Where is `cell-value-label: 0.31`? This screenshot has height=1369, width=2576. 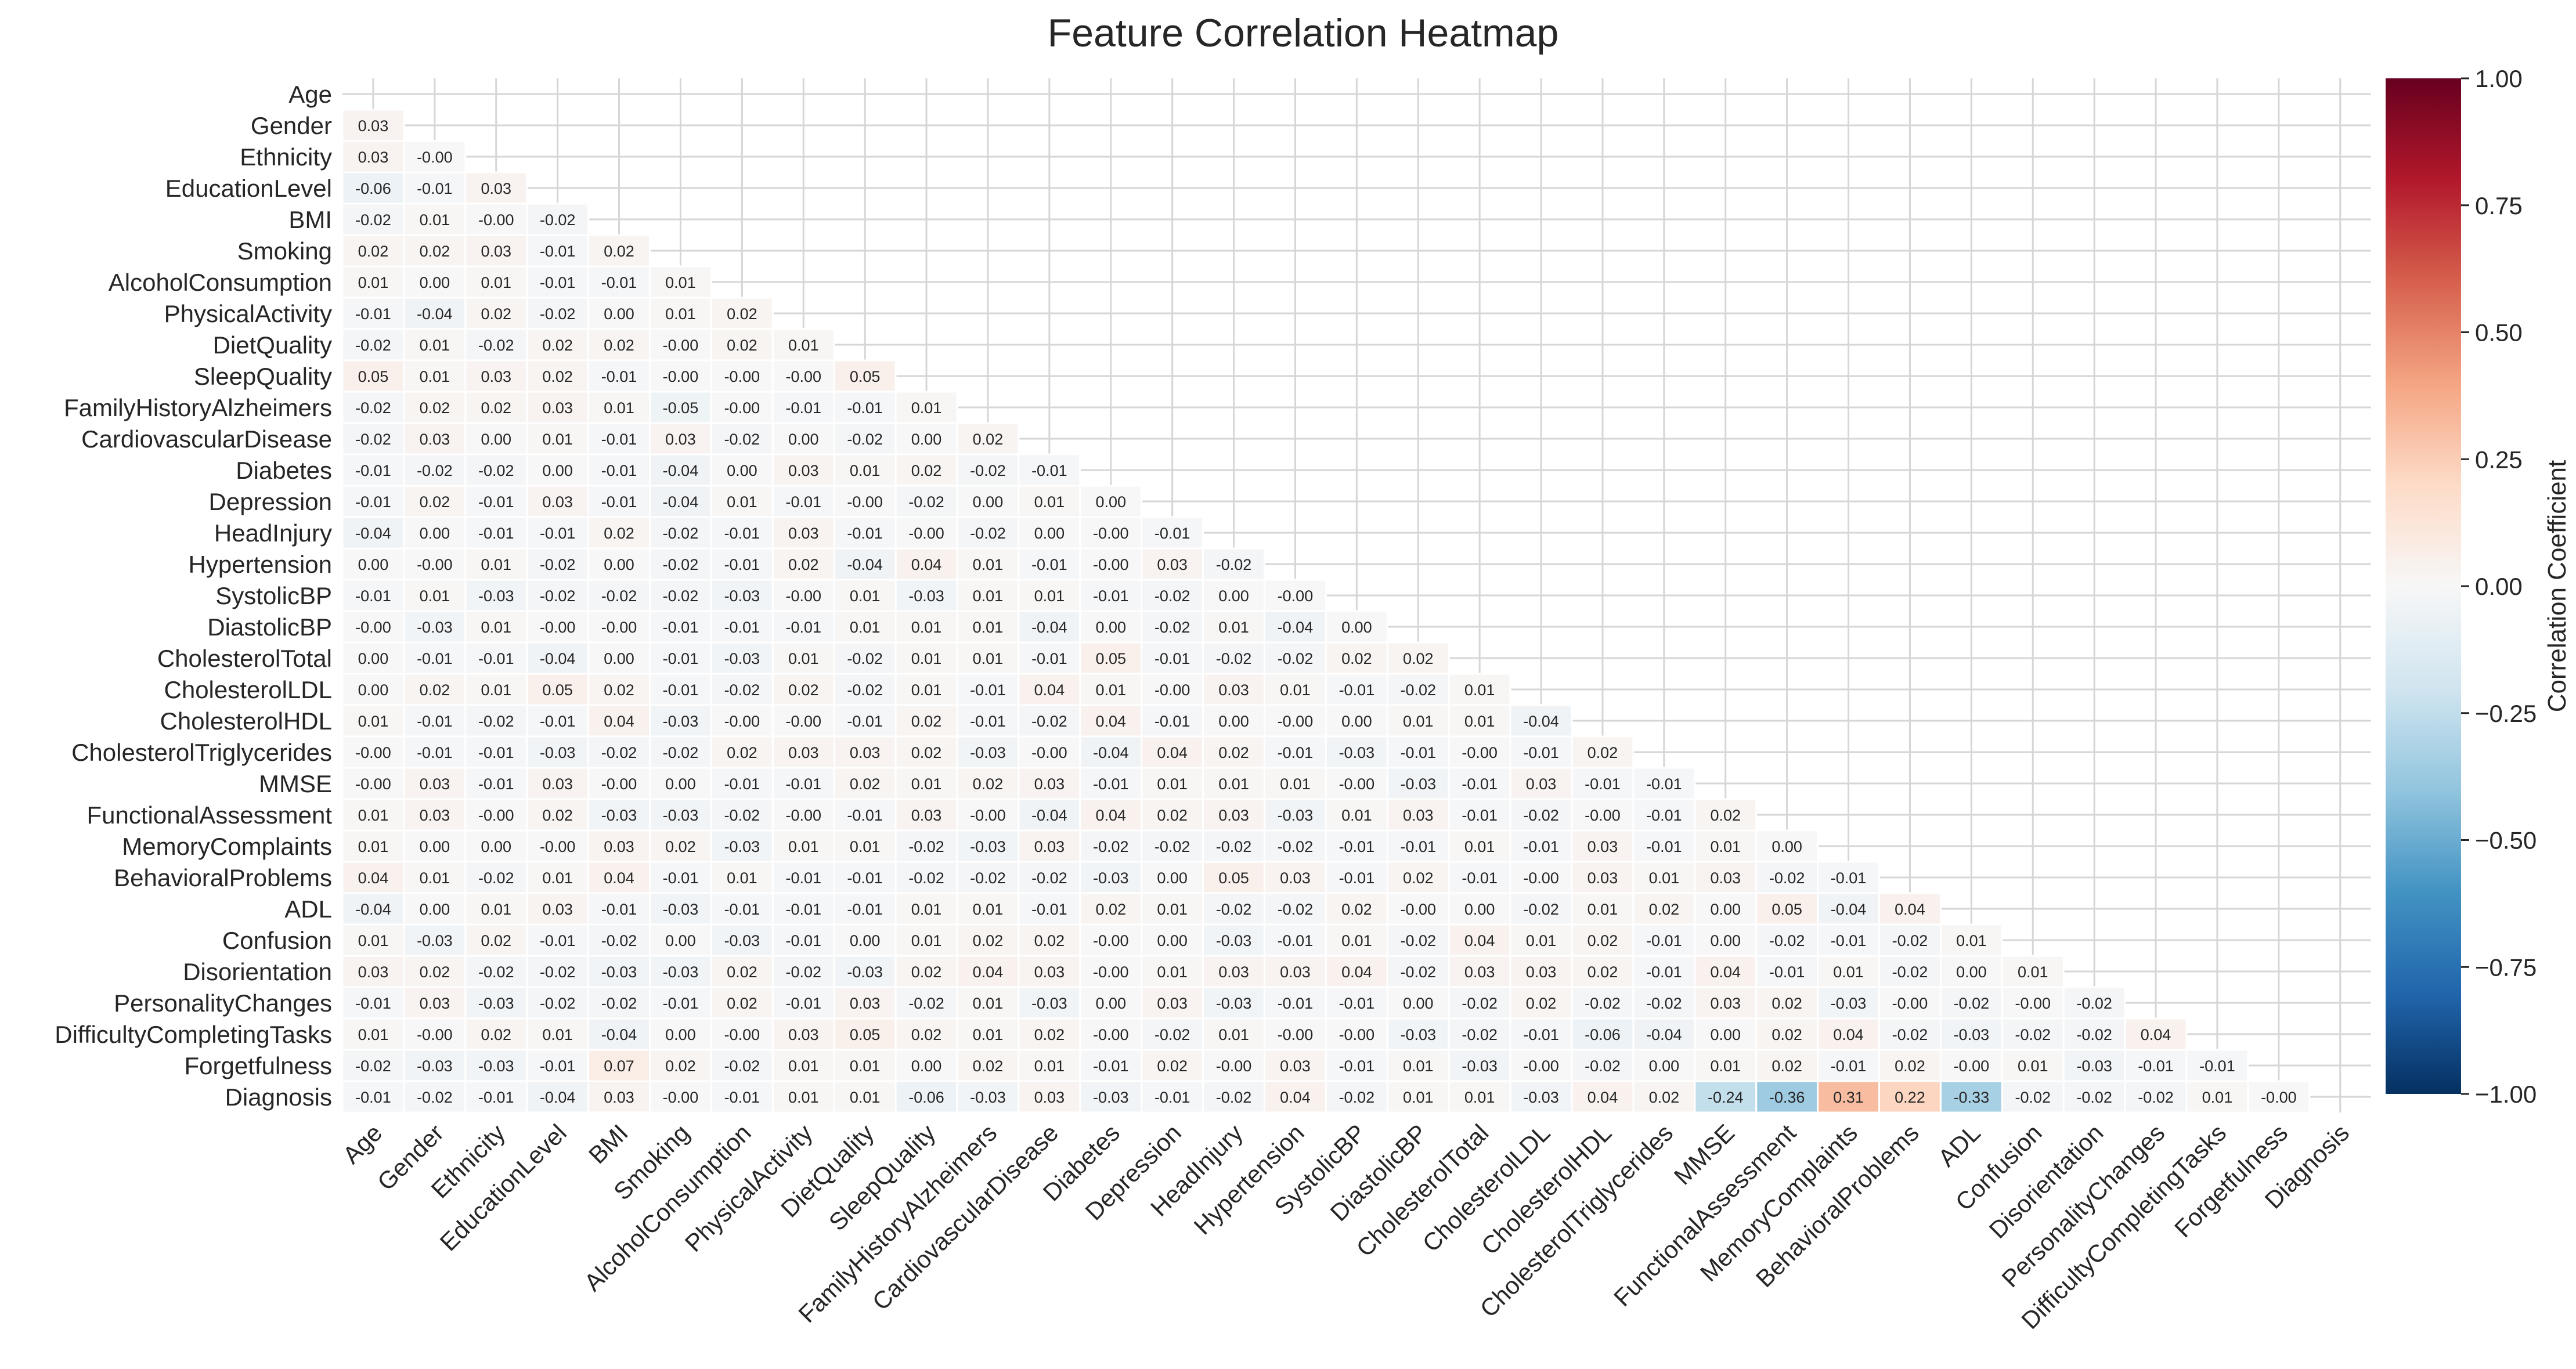
cell-value-label: 0.31 is located at coordinates (1849, 1098).